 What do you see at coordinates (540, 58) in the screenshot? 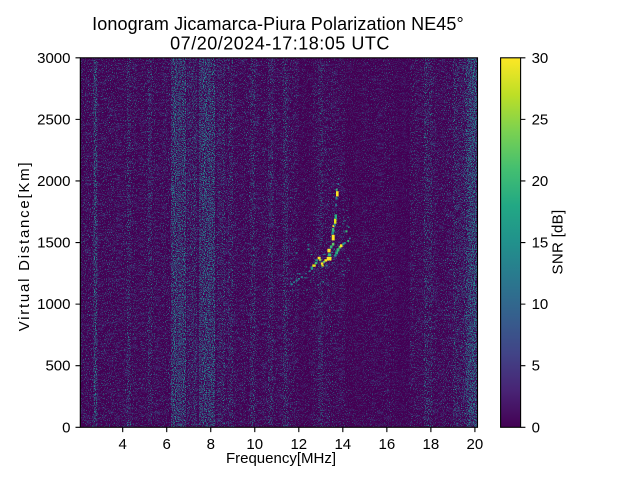
I see `svg-text: 30` at bounding box center [540, 58].